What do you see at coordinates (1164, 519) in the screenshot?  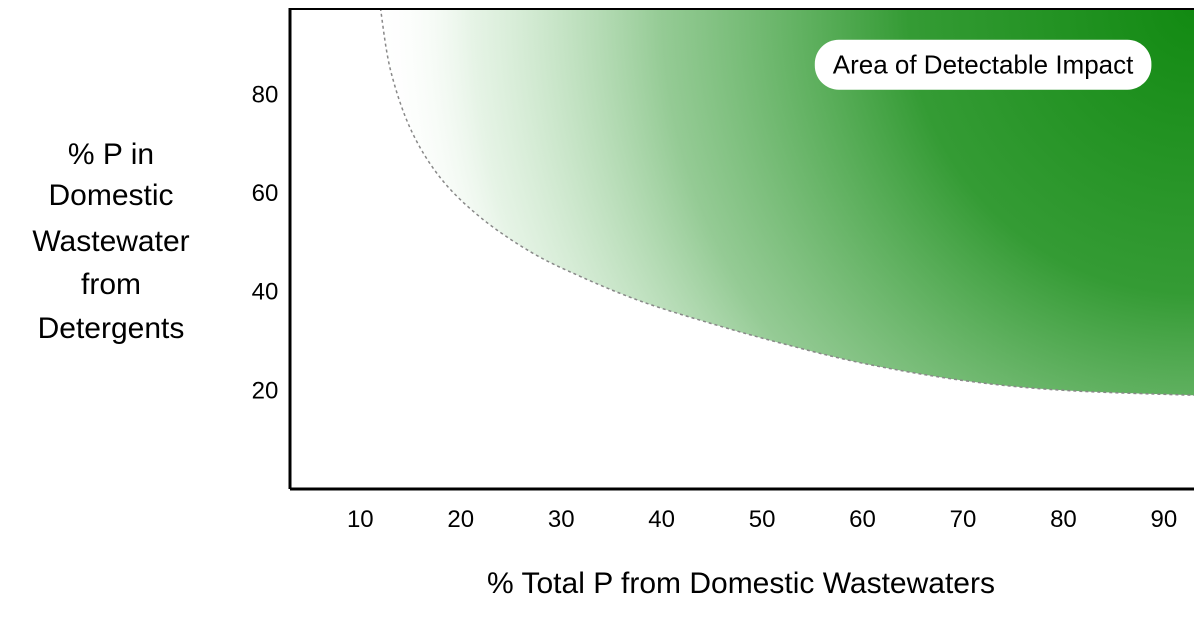 I see `x-tick-label: 90` at bounding box center [1164, 519].